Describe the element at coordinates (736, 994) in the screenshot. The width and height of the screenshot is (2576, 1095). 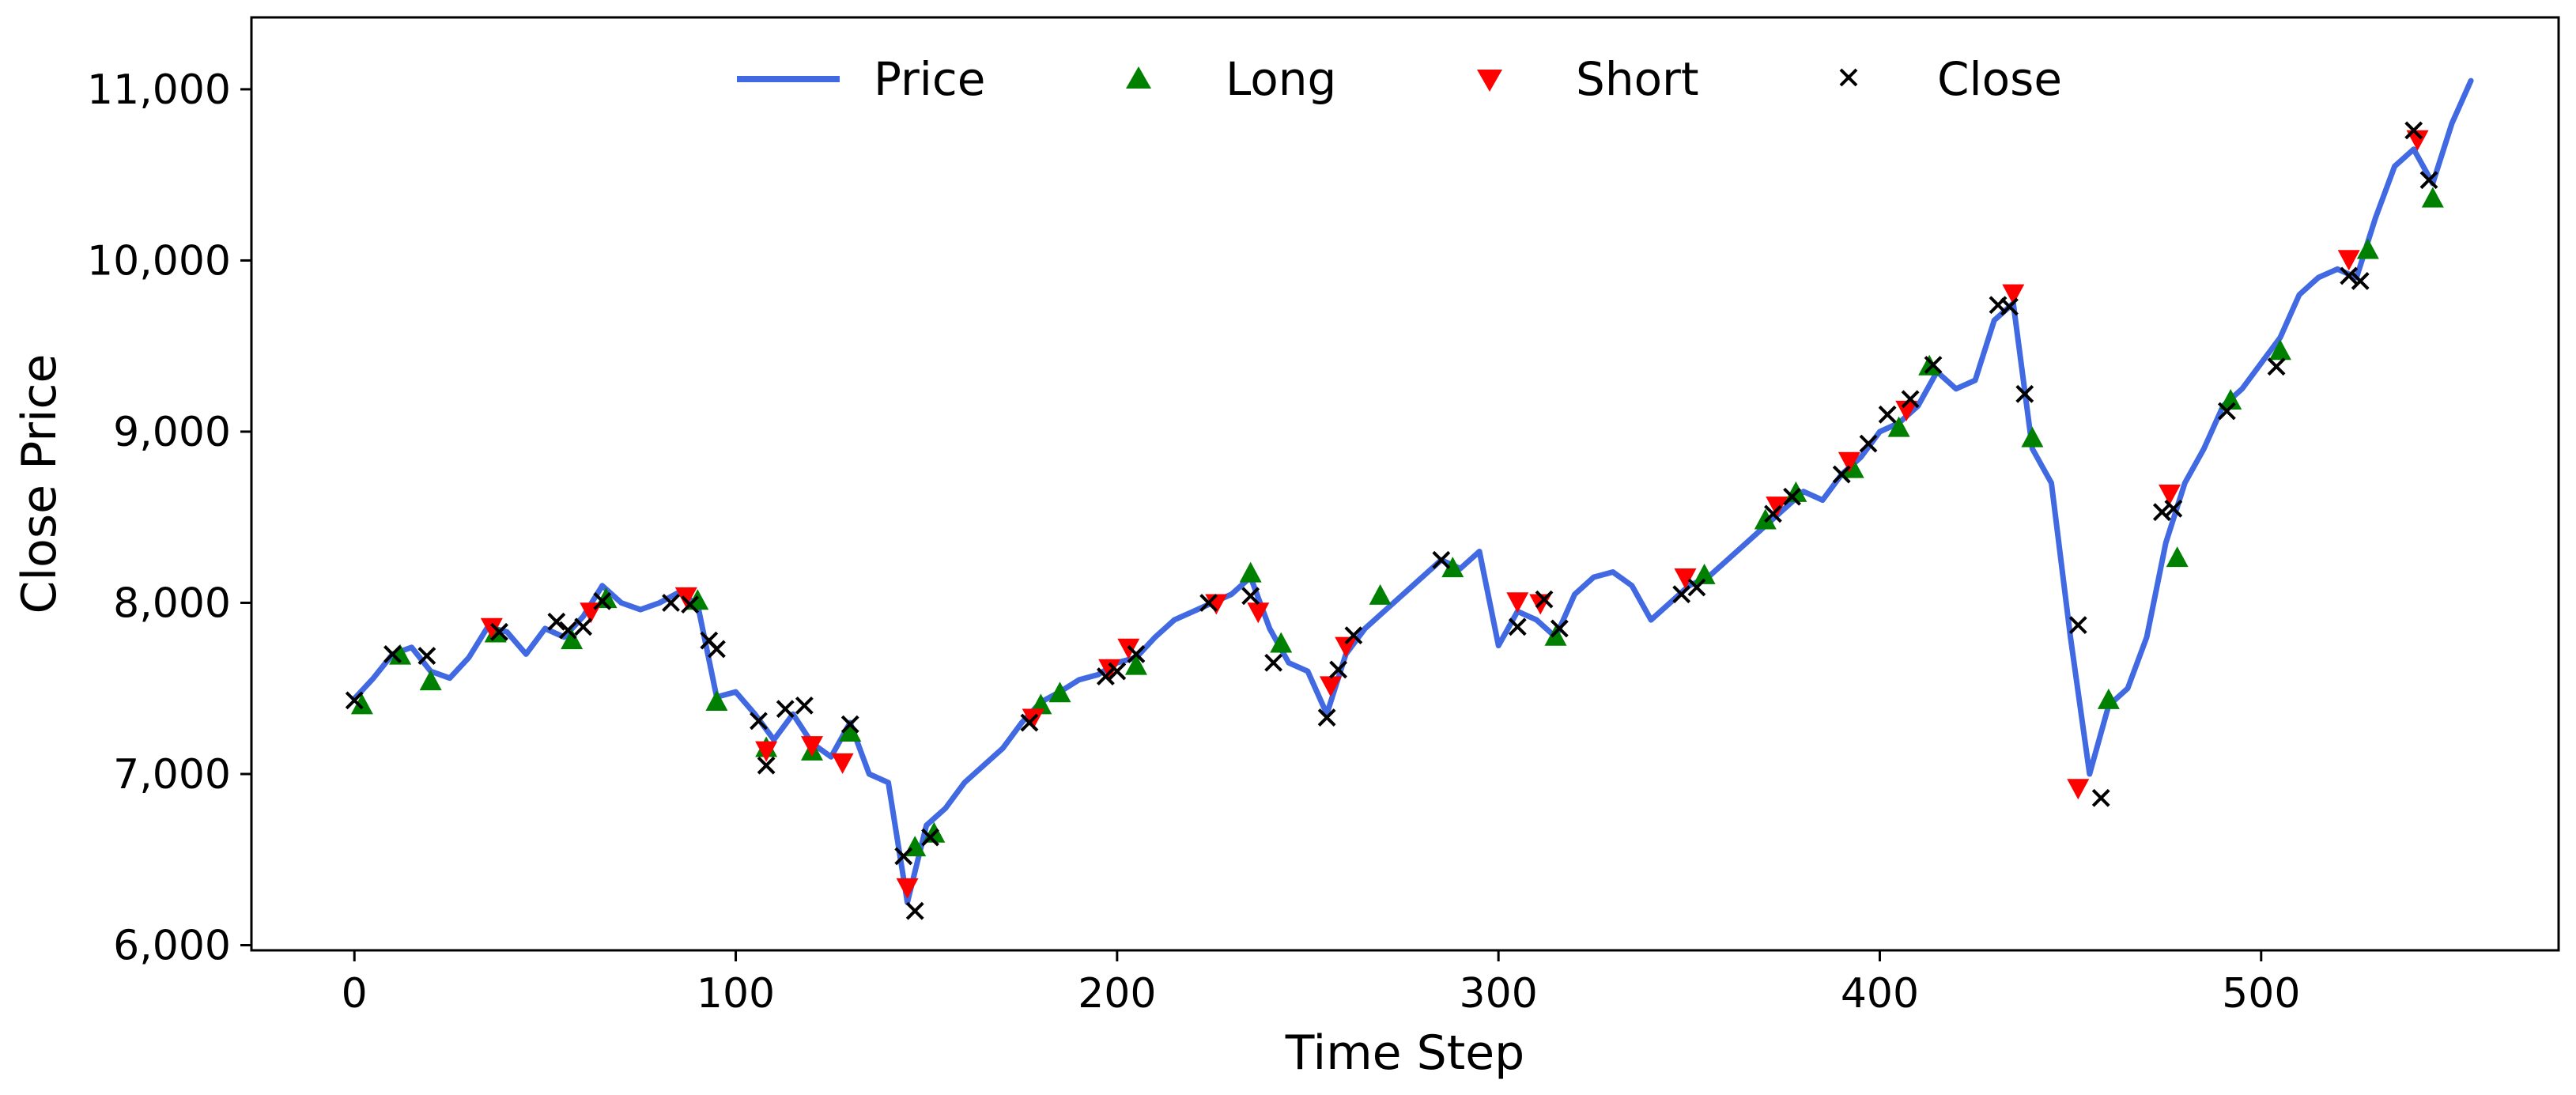
I see `x-tick-label: 100` at that location.